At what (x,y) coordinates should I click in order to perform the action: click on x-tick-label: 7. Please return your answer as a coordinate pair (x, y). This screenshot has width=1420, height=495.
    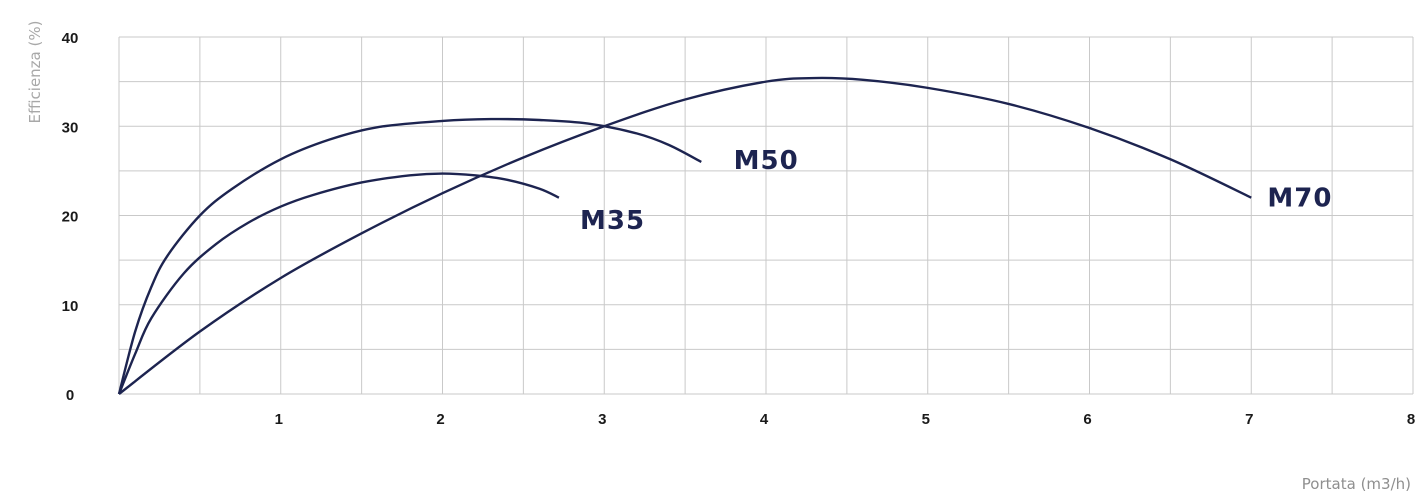
    Looking at the image, I should click on (1249, 419).